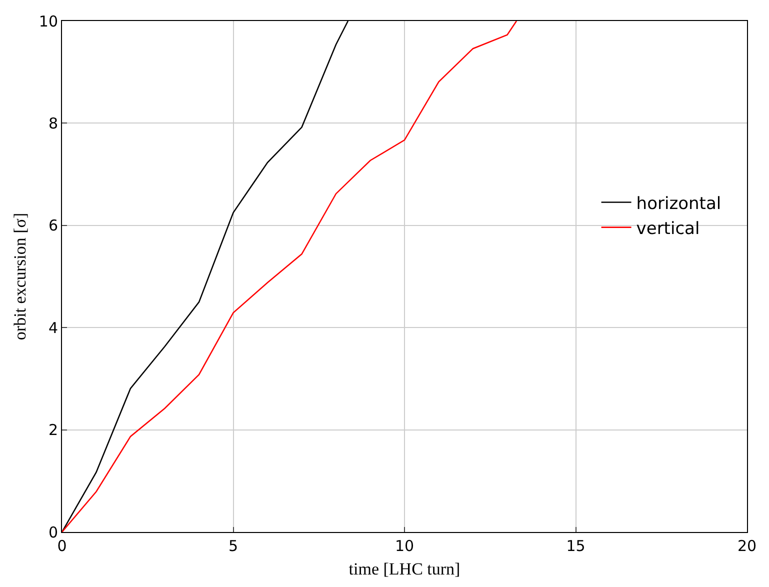 The width and height of the screenshot is (769, 587). I want to click on y-tick-label: 4, so click(53, 327).